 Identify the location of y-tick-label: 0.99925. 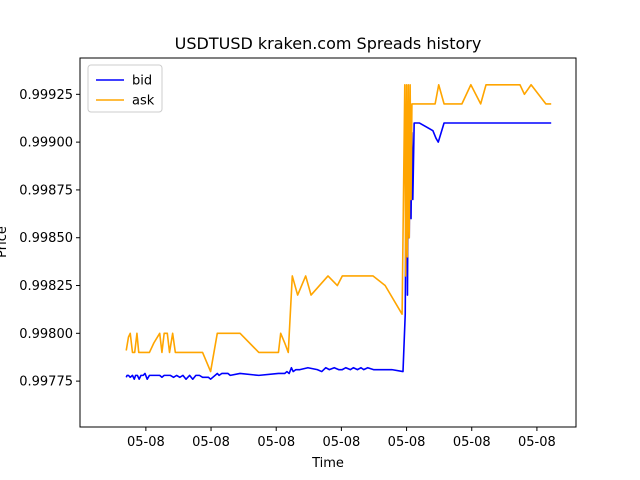
(46, 95).